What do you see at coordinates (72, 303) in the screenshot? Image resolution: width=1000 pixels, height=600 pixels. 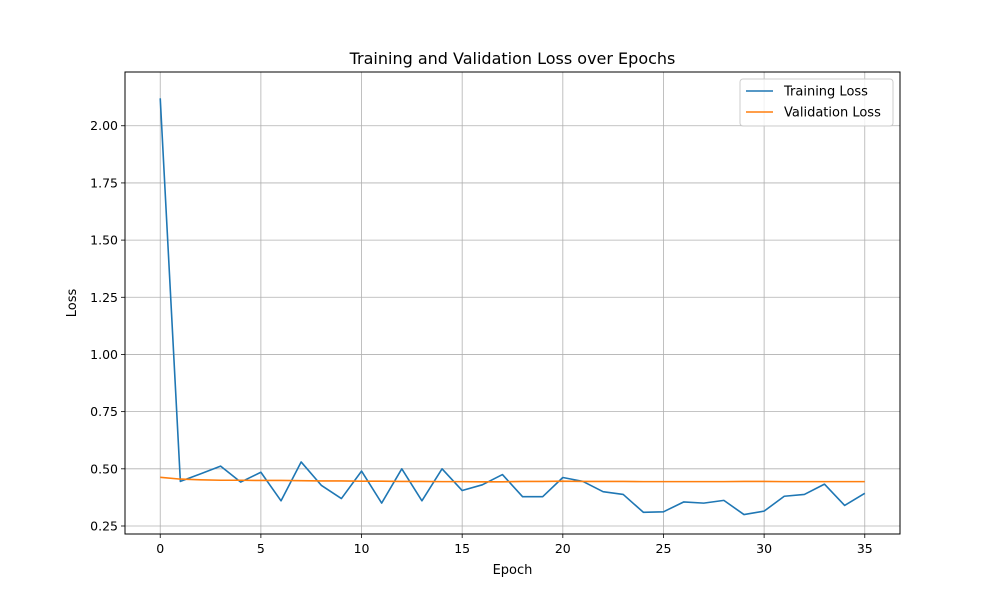 I see `y-axis-label: Loss` at bounding box center [72, 303].